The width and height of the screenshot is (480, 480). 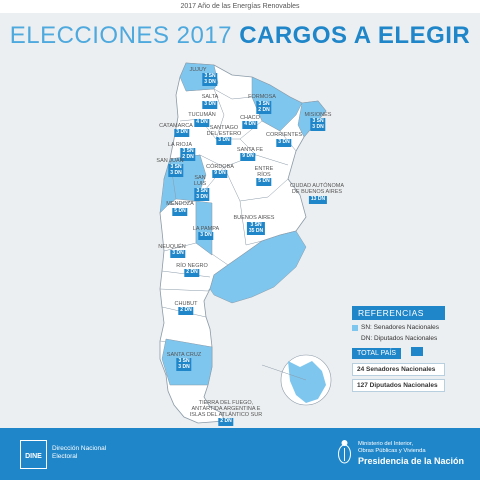 I want to click on label-rio-negro: RÍO NEGRO, so click(x=192, y=266).